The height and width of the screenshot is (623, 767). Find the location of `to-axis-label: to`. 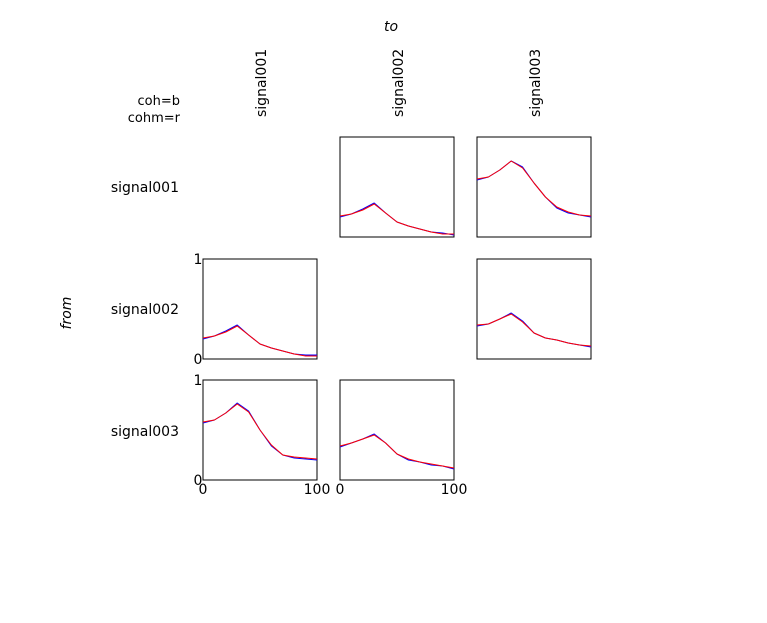

to-axis-label: to is located at coordinates (391, 27).